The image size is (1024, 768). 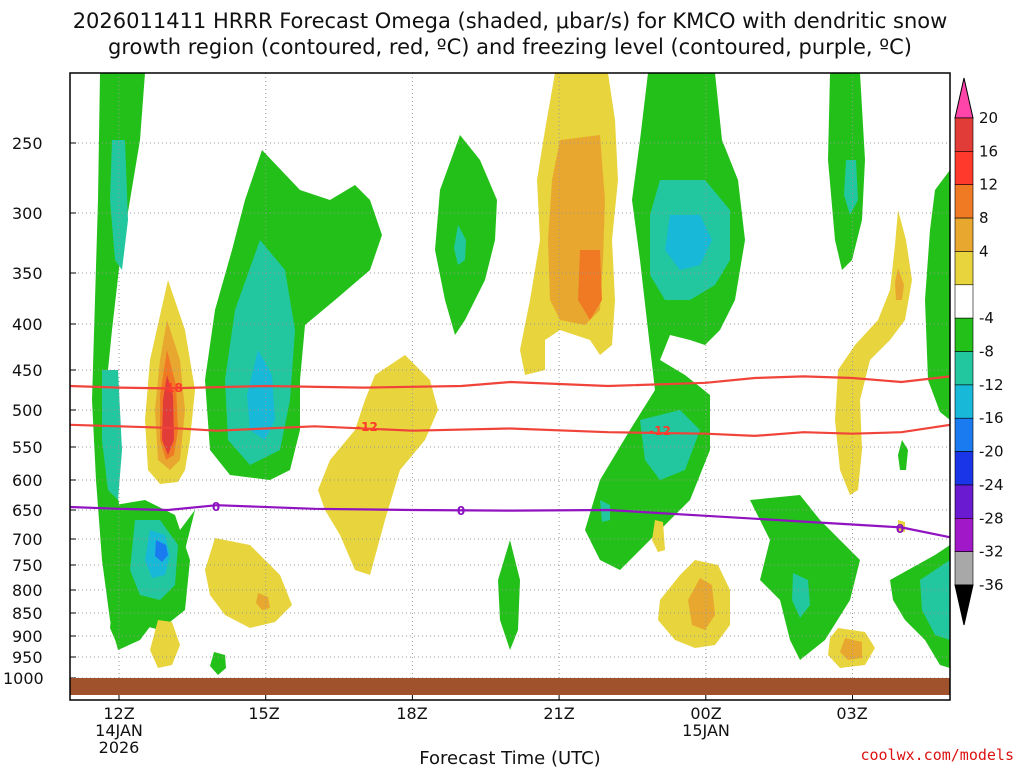 I want to click on y-tick-label: 800, so click(x=27, y=590).